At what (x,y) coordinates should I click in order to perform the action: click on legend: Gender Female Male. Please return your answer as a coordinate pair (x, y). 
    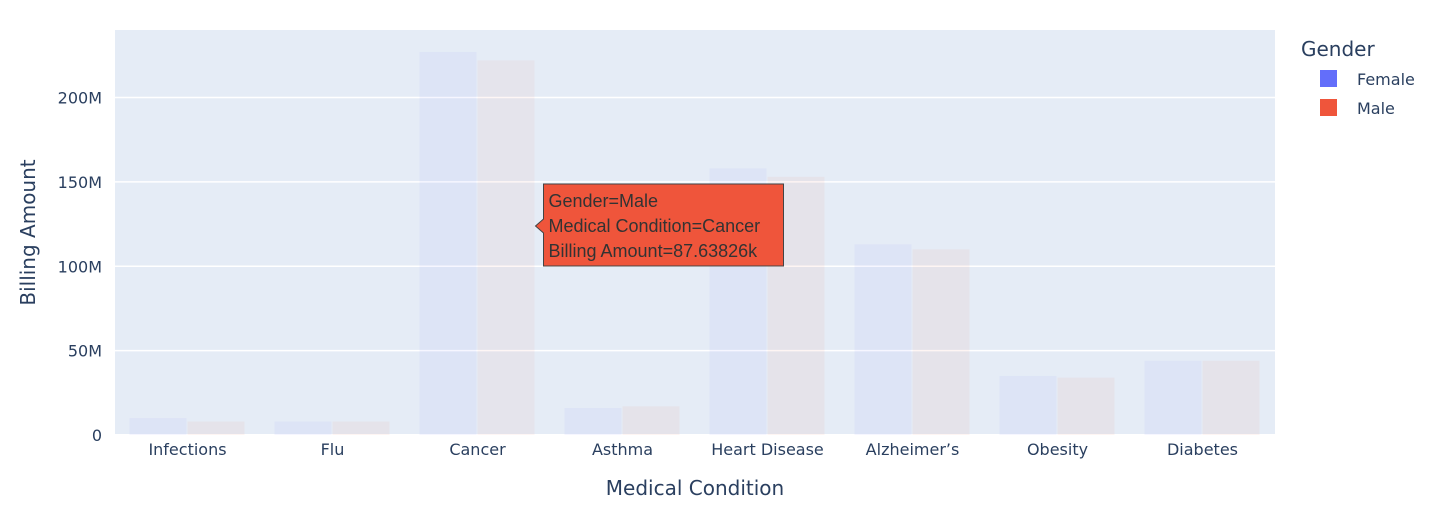
    Looking at the image, I should click on (1358, 77).